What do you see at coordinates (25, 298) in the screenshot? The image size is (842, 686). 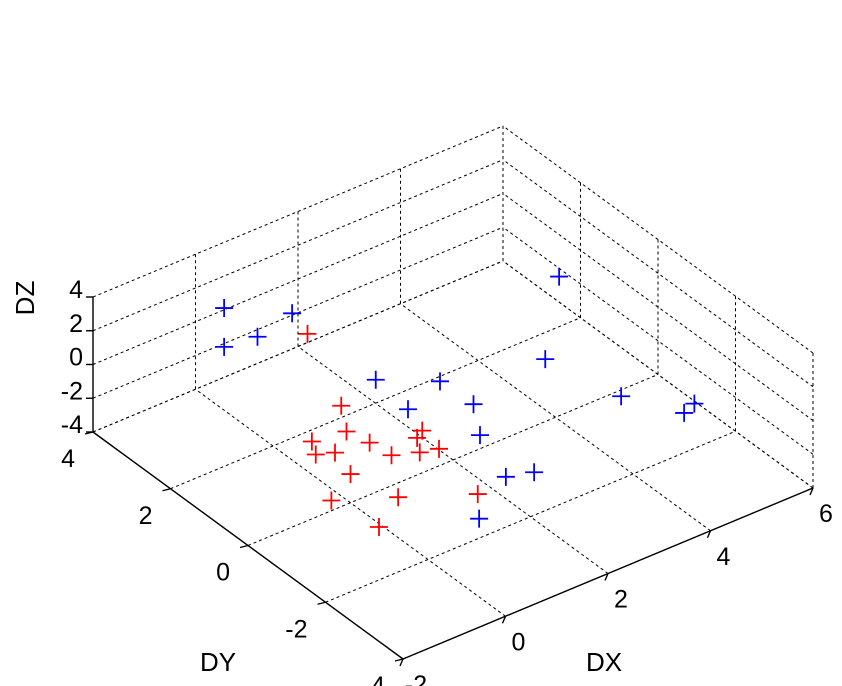 I see `z-axis-label: DZ` at bounding box center [25, 298].